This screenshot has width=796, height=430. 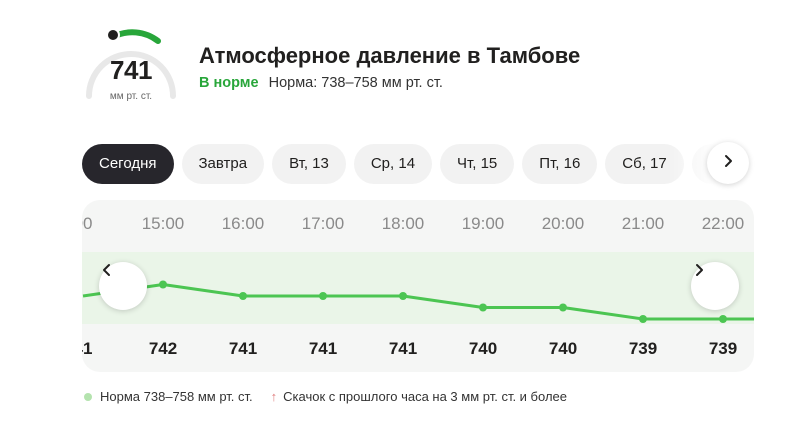 I want to click on tabs-next-button, so click(x=728, y=163).